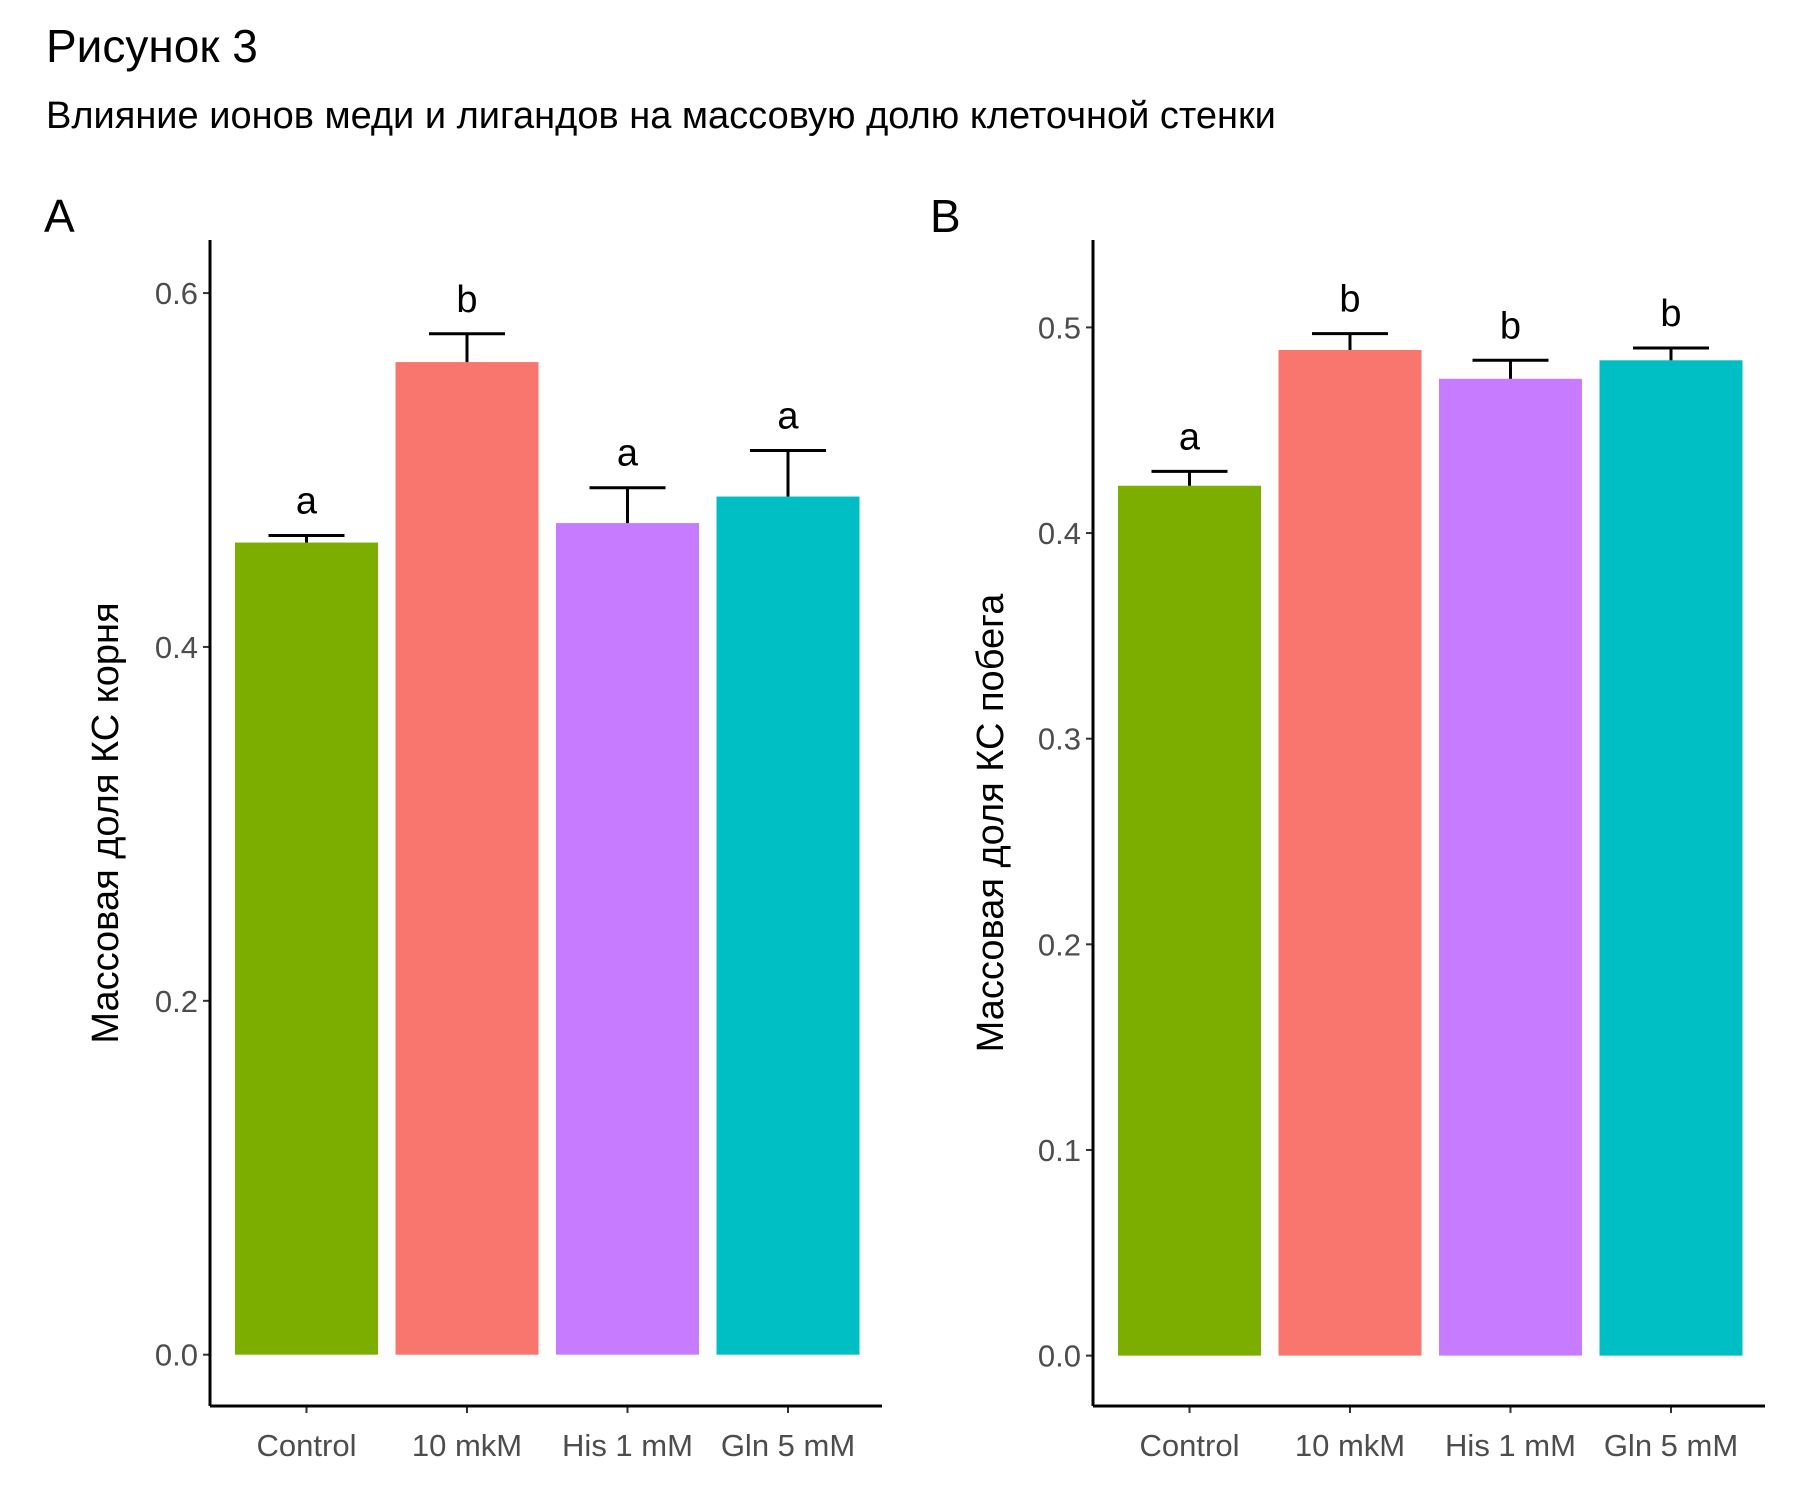 The image size is (1800, 1500). What do you see at coordinates (1059, 327) in the screenshot?
I see `y-tick-label: 0.5` at bounding box center [1059, 327].